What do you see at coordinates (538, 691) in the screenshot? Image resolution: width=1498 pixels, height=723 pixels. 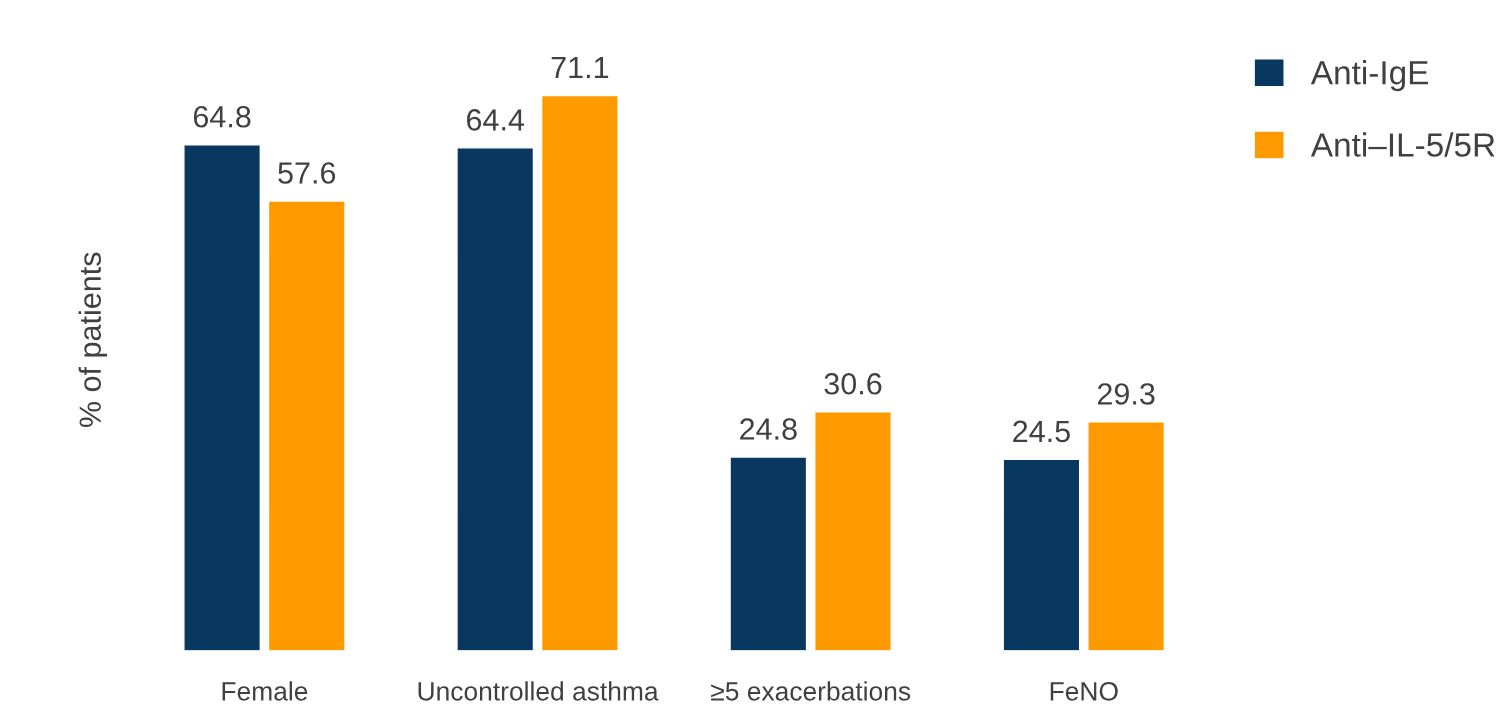 I see `x-tick-label: Uncontrolled asthma` at bounding box center [538, 691].